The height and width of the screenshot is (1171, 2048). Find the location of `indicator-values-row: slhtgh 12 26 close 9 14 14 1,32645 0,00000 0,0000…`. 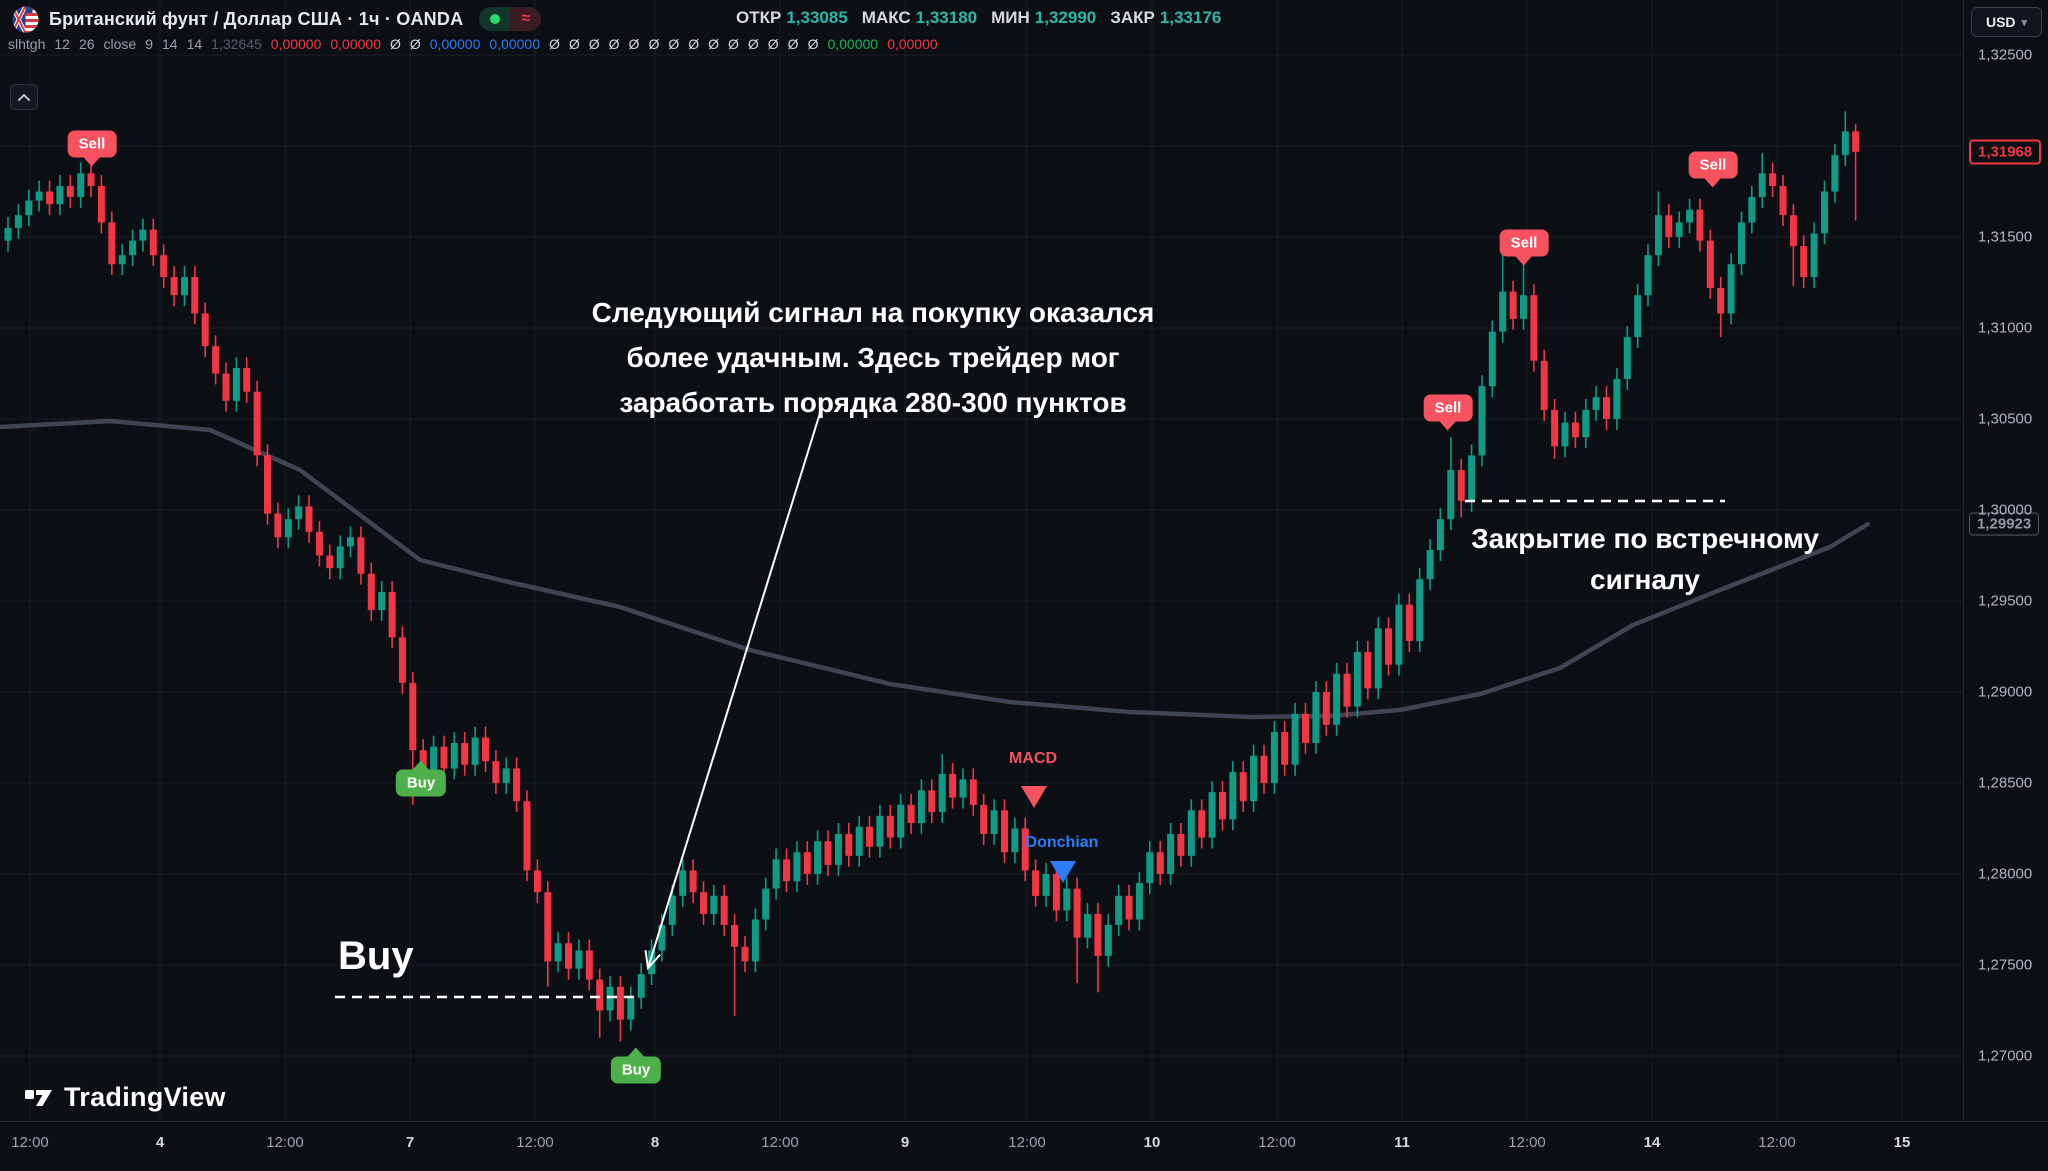

indicator-values-row: slhtgh 12 26 close 9 14 14 1,32645 0,00000 0,0000… is located at coordinates (473, 44).